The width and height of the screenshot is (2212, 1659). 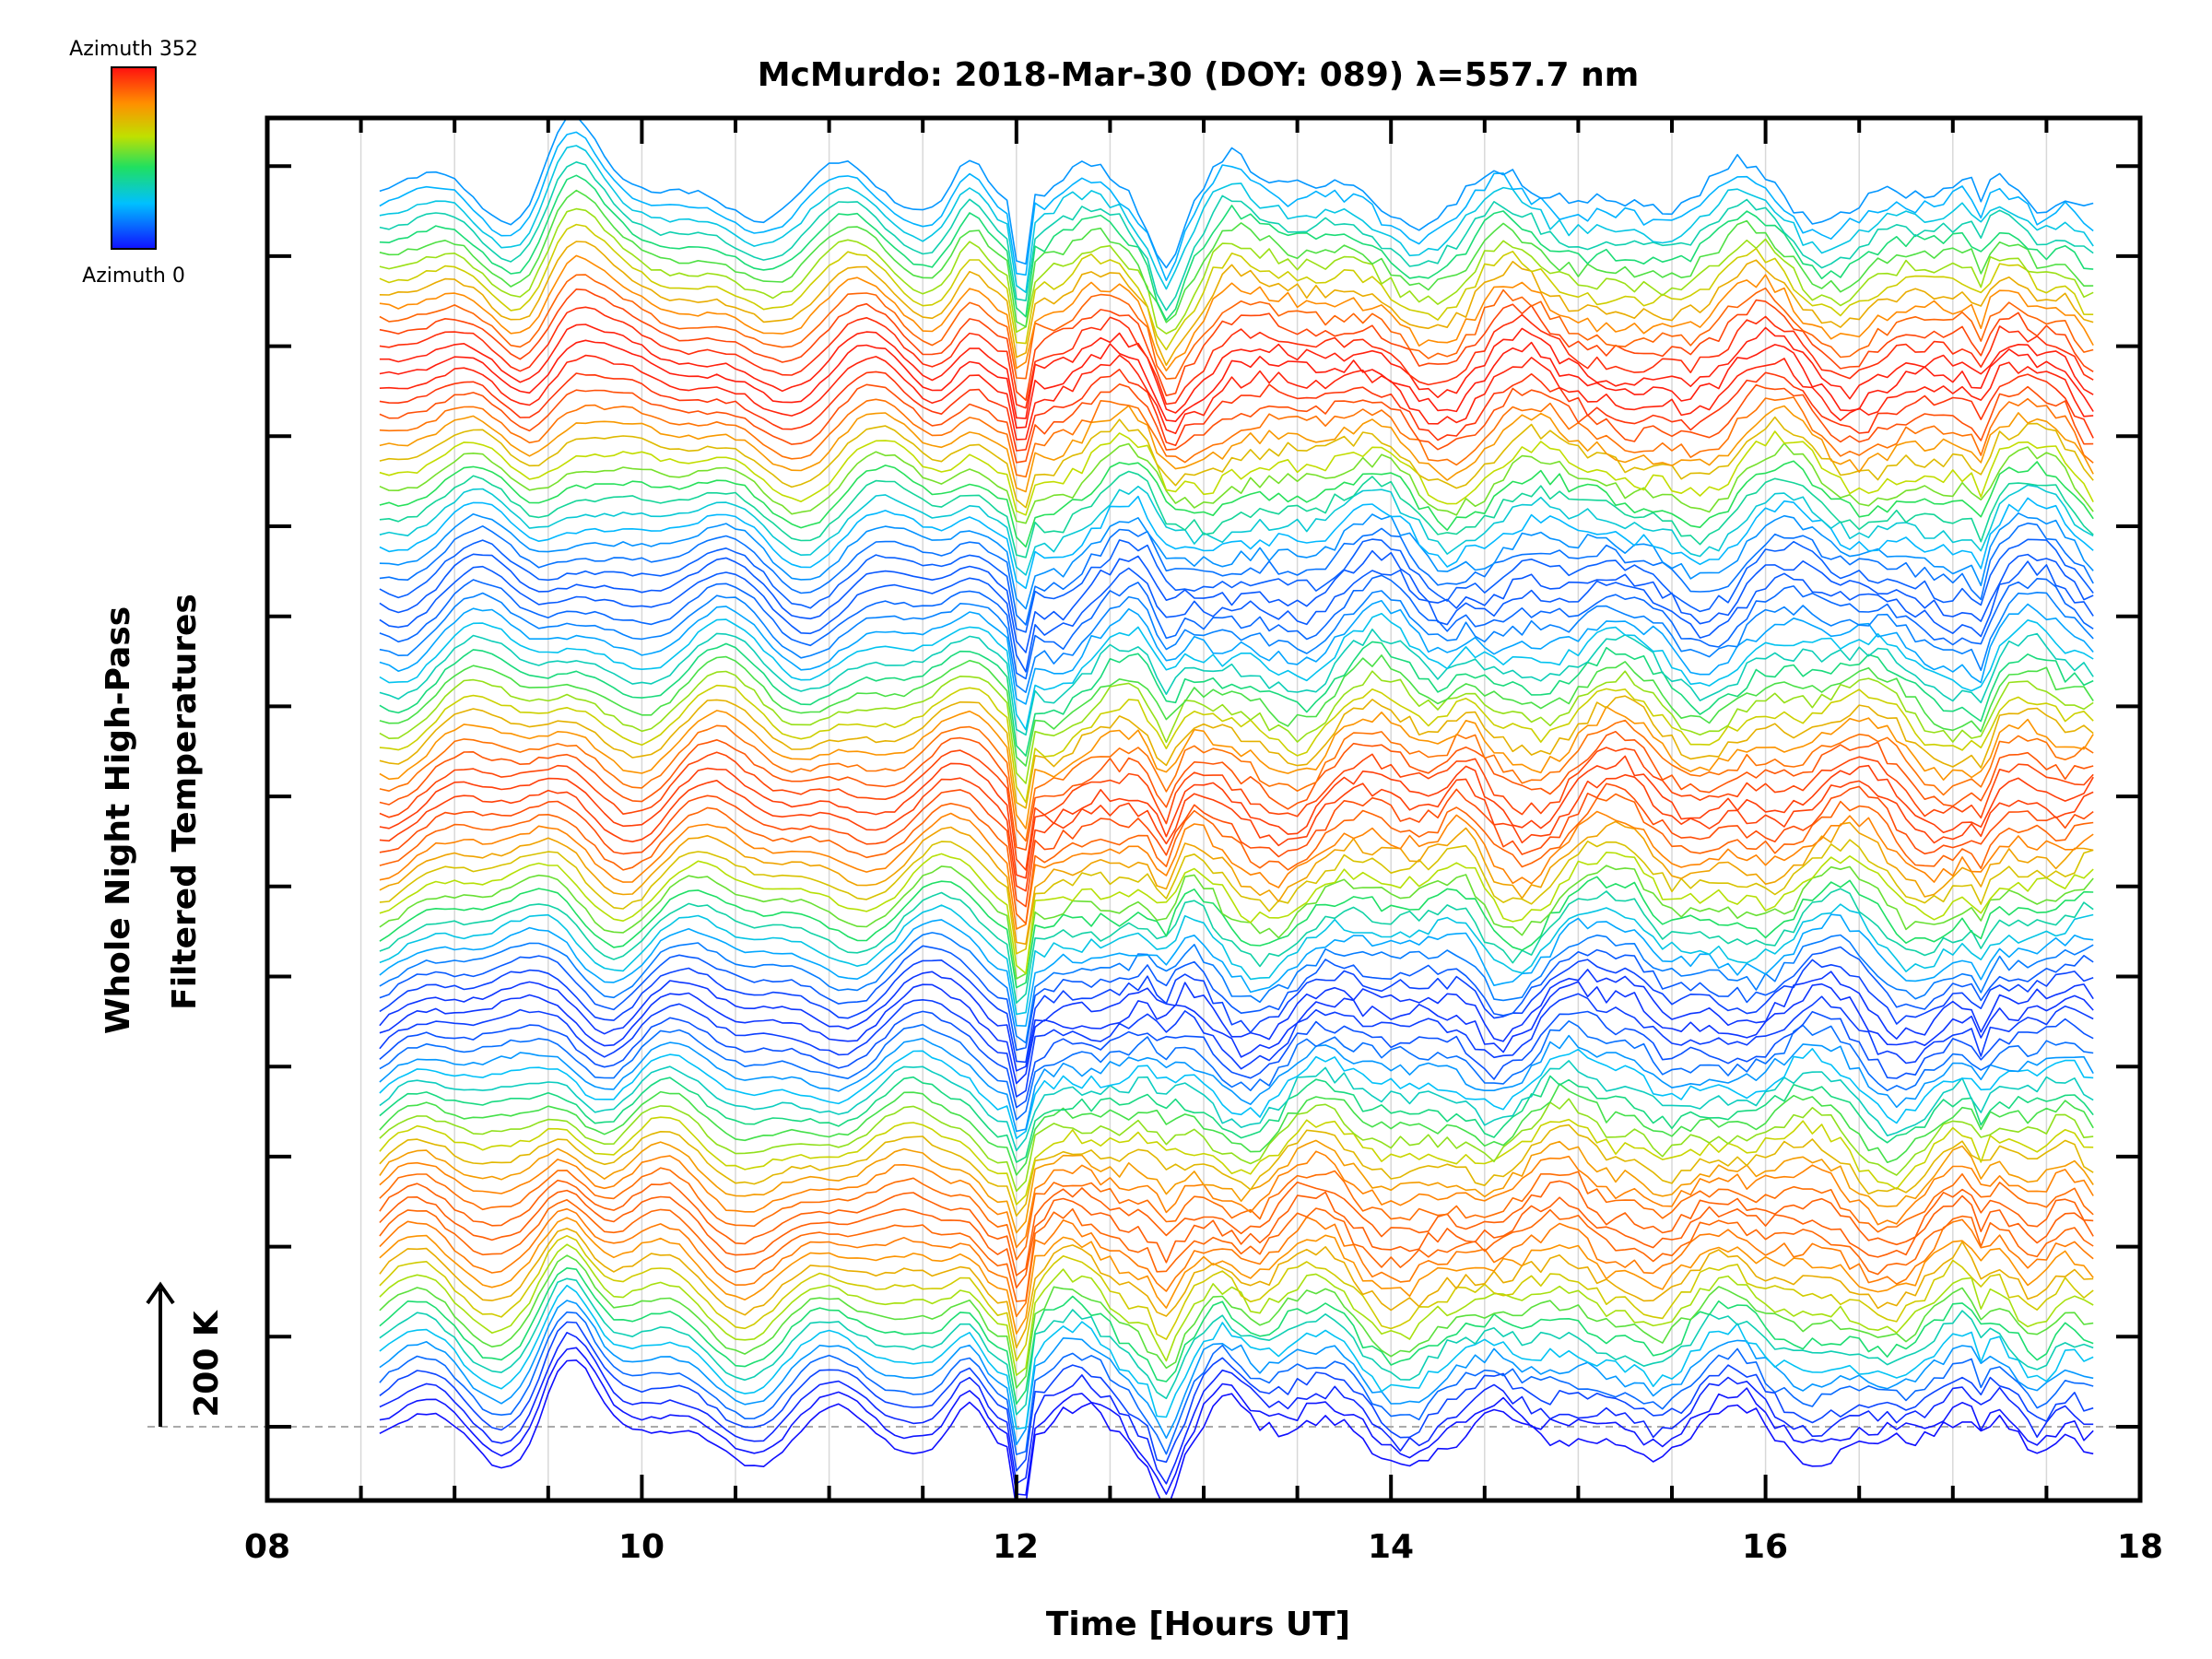 What do you see at coordinates (1016, 1547) in the screenshot?
I see `x-tick-label: 12` at bounding box center [1016, 1547].